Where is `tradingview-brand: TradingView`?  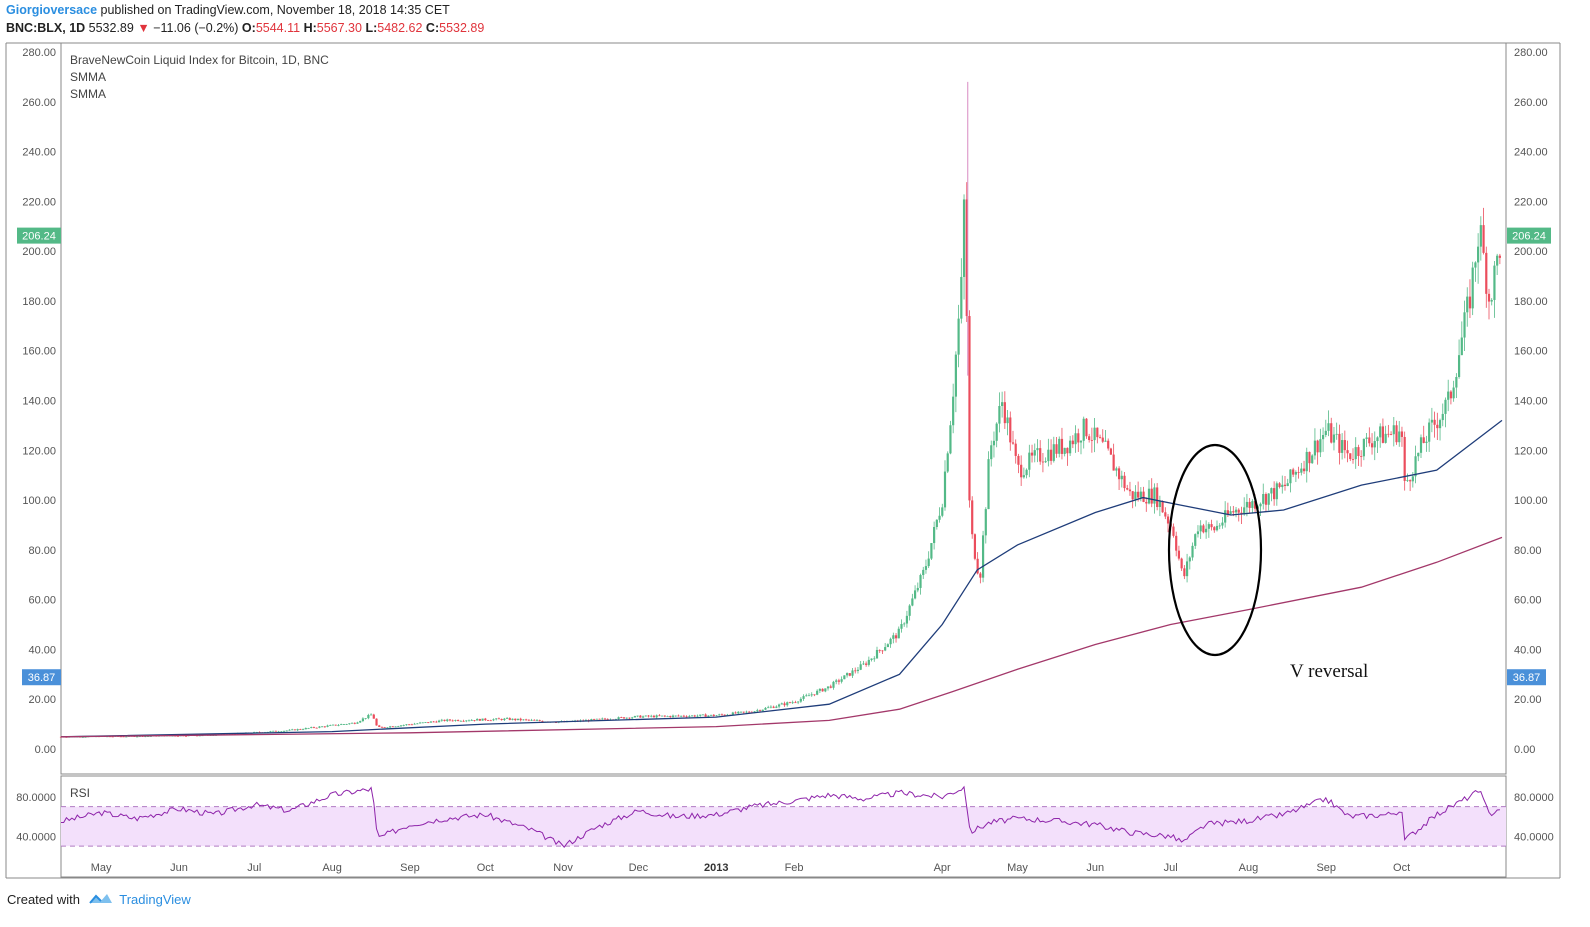 tradingview-brand: TradingView is located at coordinates (155, 899).